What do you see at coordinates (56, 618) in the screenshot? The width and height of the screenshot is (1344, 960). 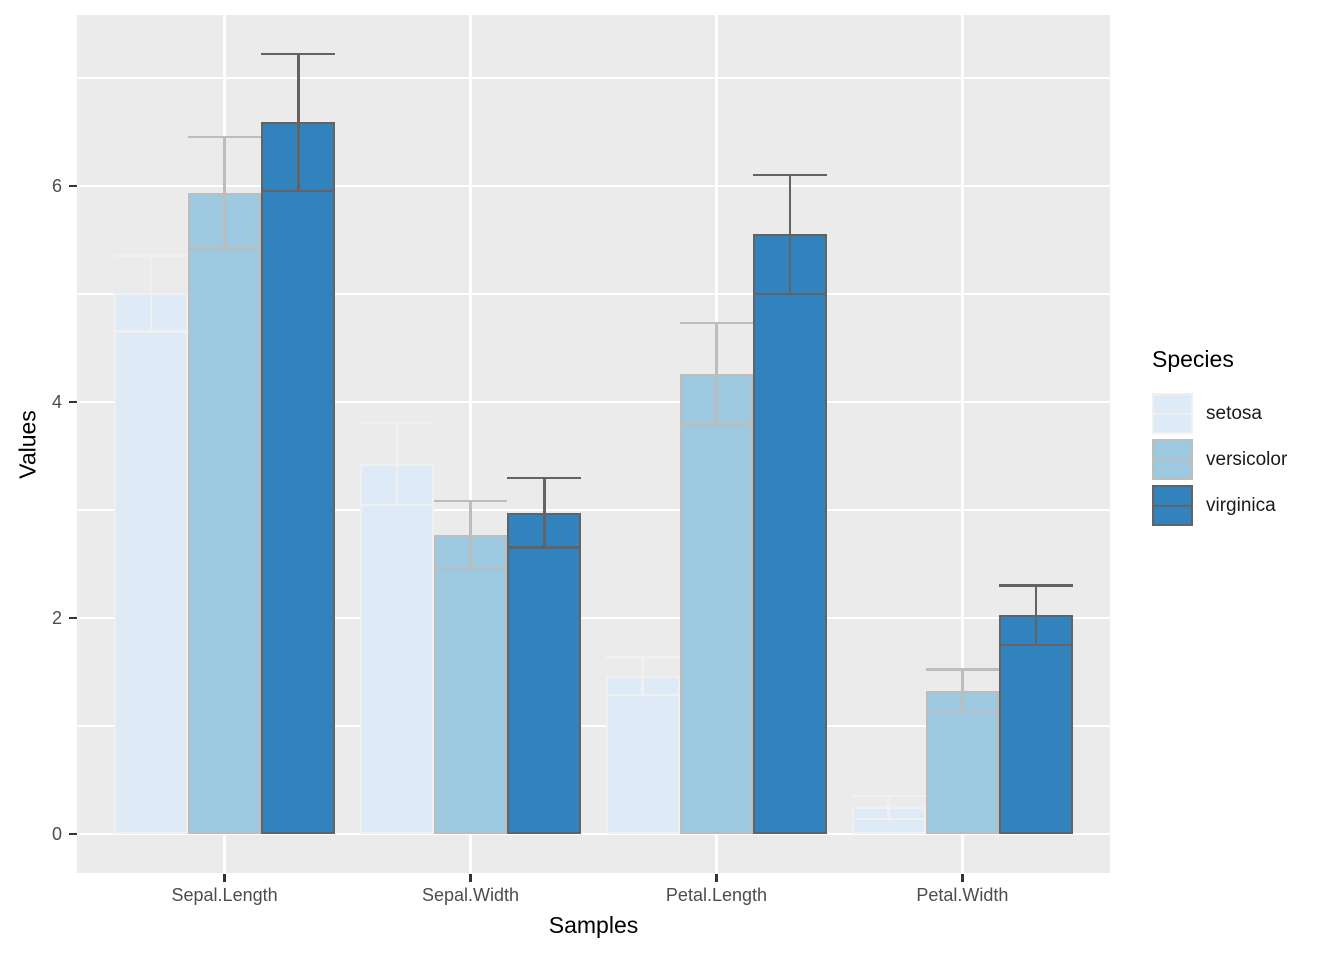 I see `y-tick-label-2: 2` at bounding box center [56, 618].